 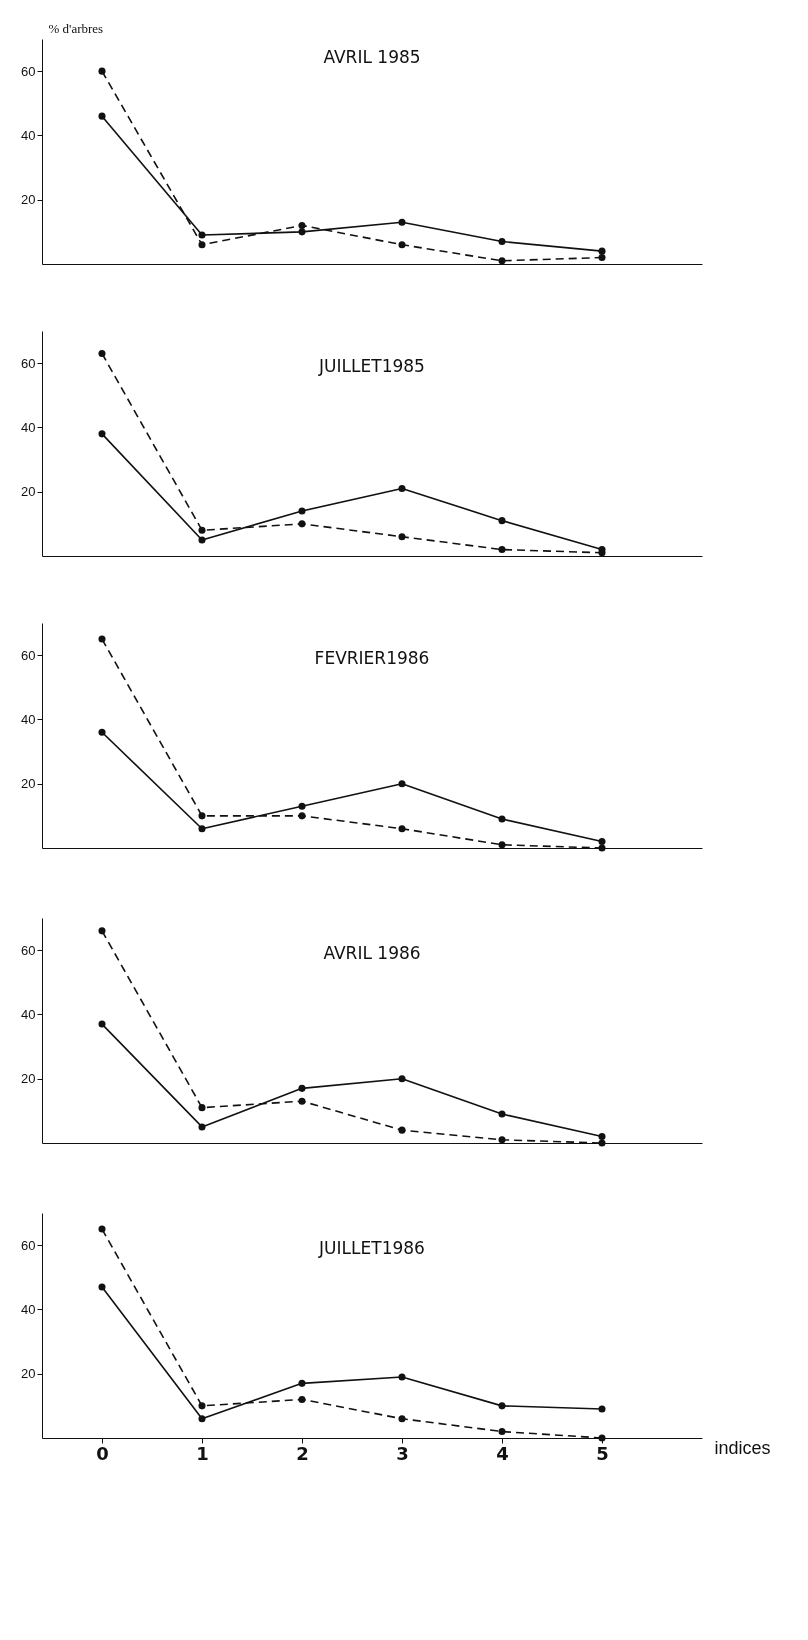 I want to click on text: JUILLET1986, so click(x=371, y=1248).